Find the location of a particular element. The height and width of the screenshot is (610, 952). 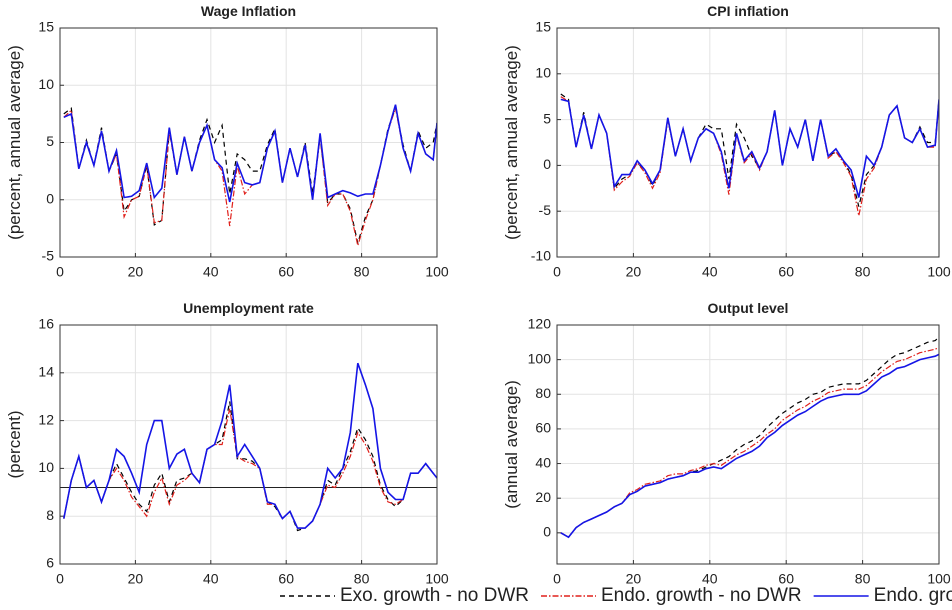

y-tick-label: 12 is located at coordinates (46, 419).